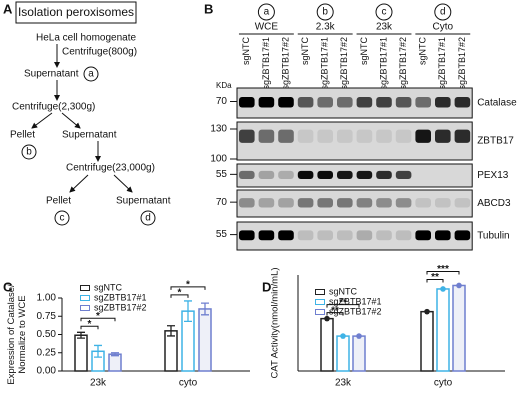 The height and width of the screenshot is (407, 520). What do you see at coordinates (493, 175) in the screenshot?
I see `blot-name: PEX13` at bounding box center [493, 175].